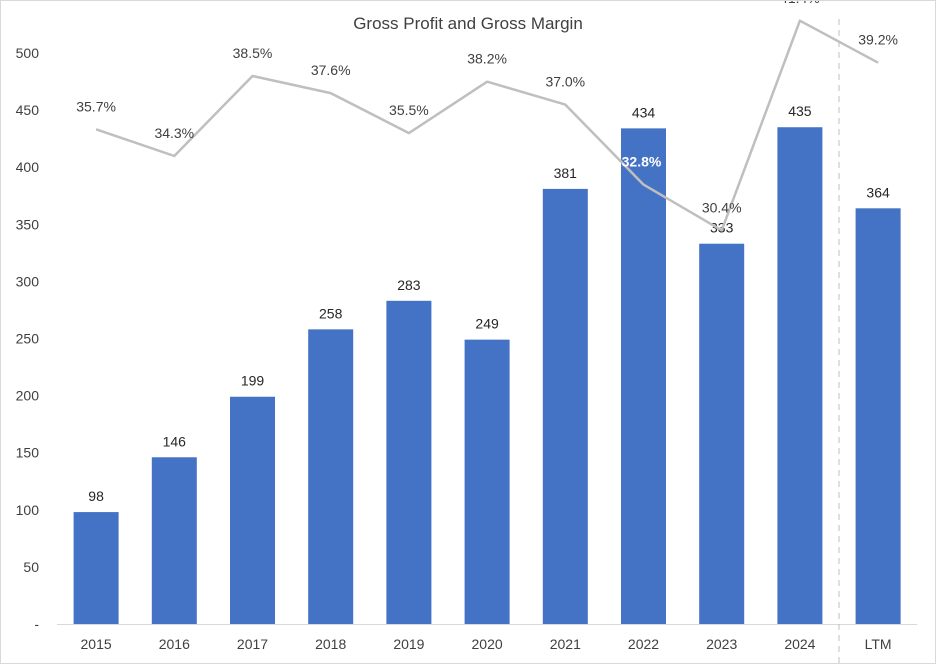  Describe the element at coordinates (28, 110) in the screenshot. I see `y-tick-label: 450` at that location.